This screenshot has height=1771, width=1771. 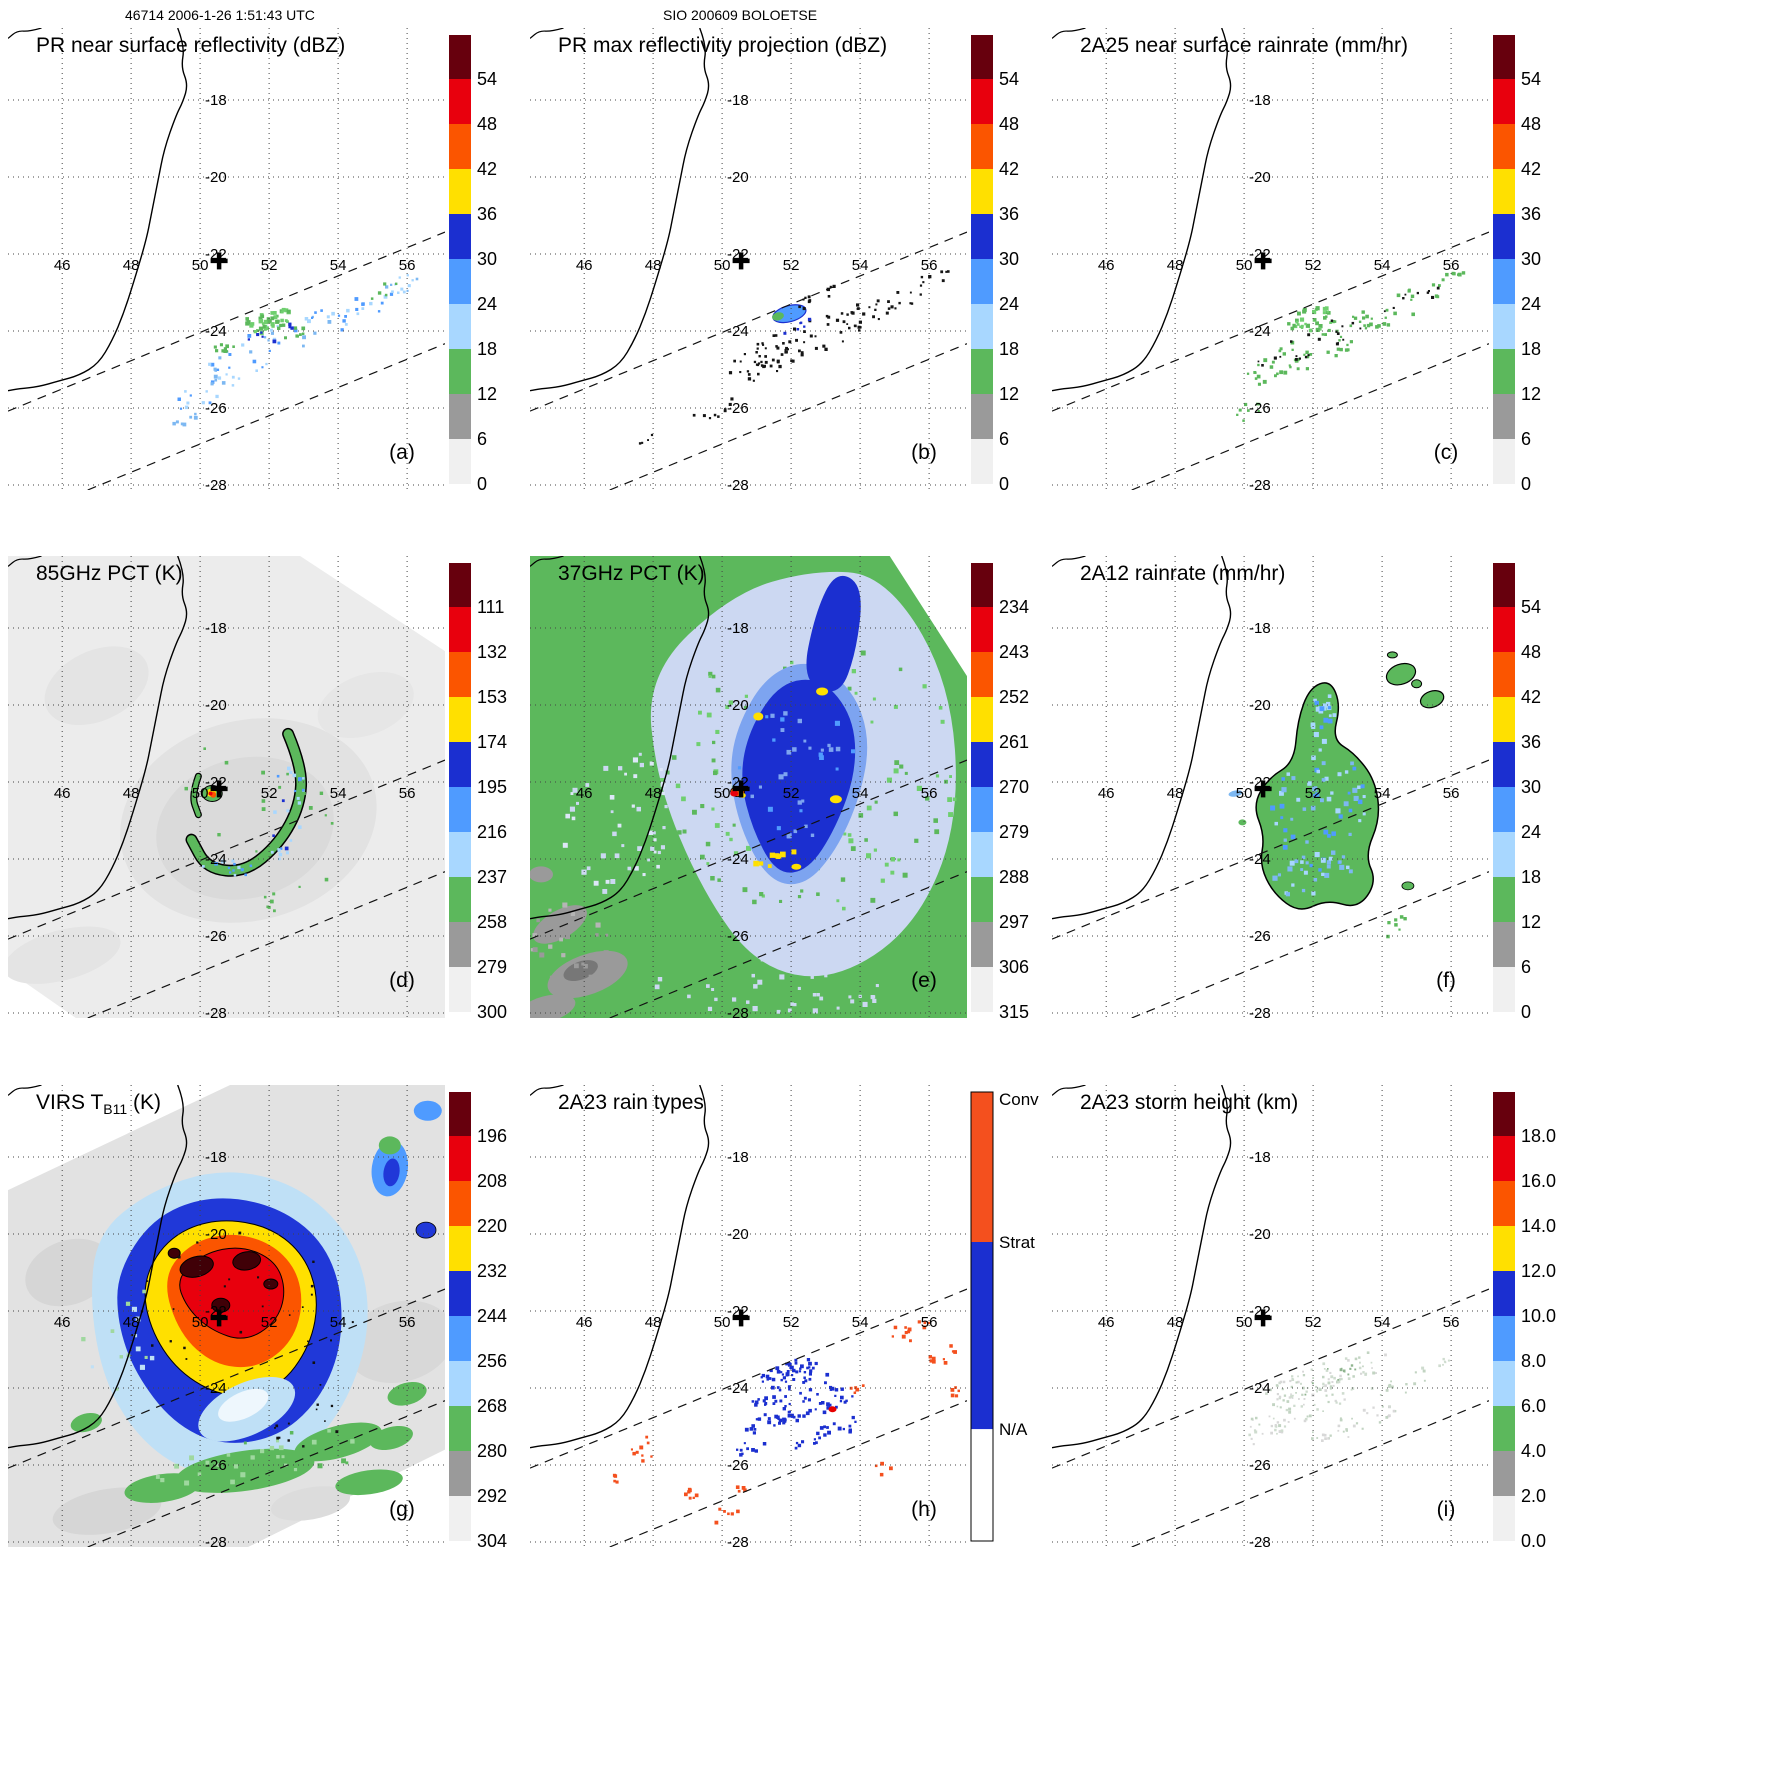 What do you see at coordinates (1538, 1271) in the screenshot?
I see `colorbar-tick: 12.0` at bounding box center [1538, 1271].